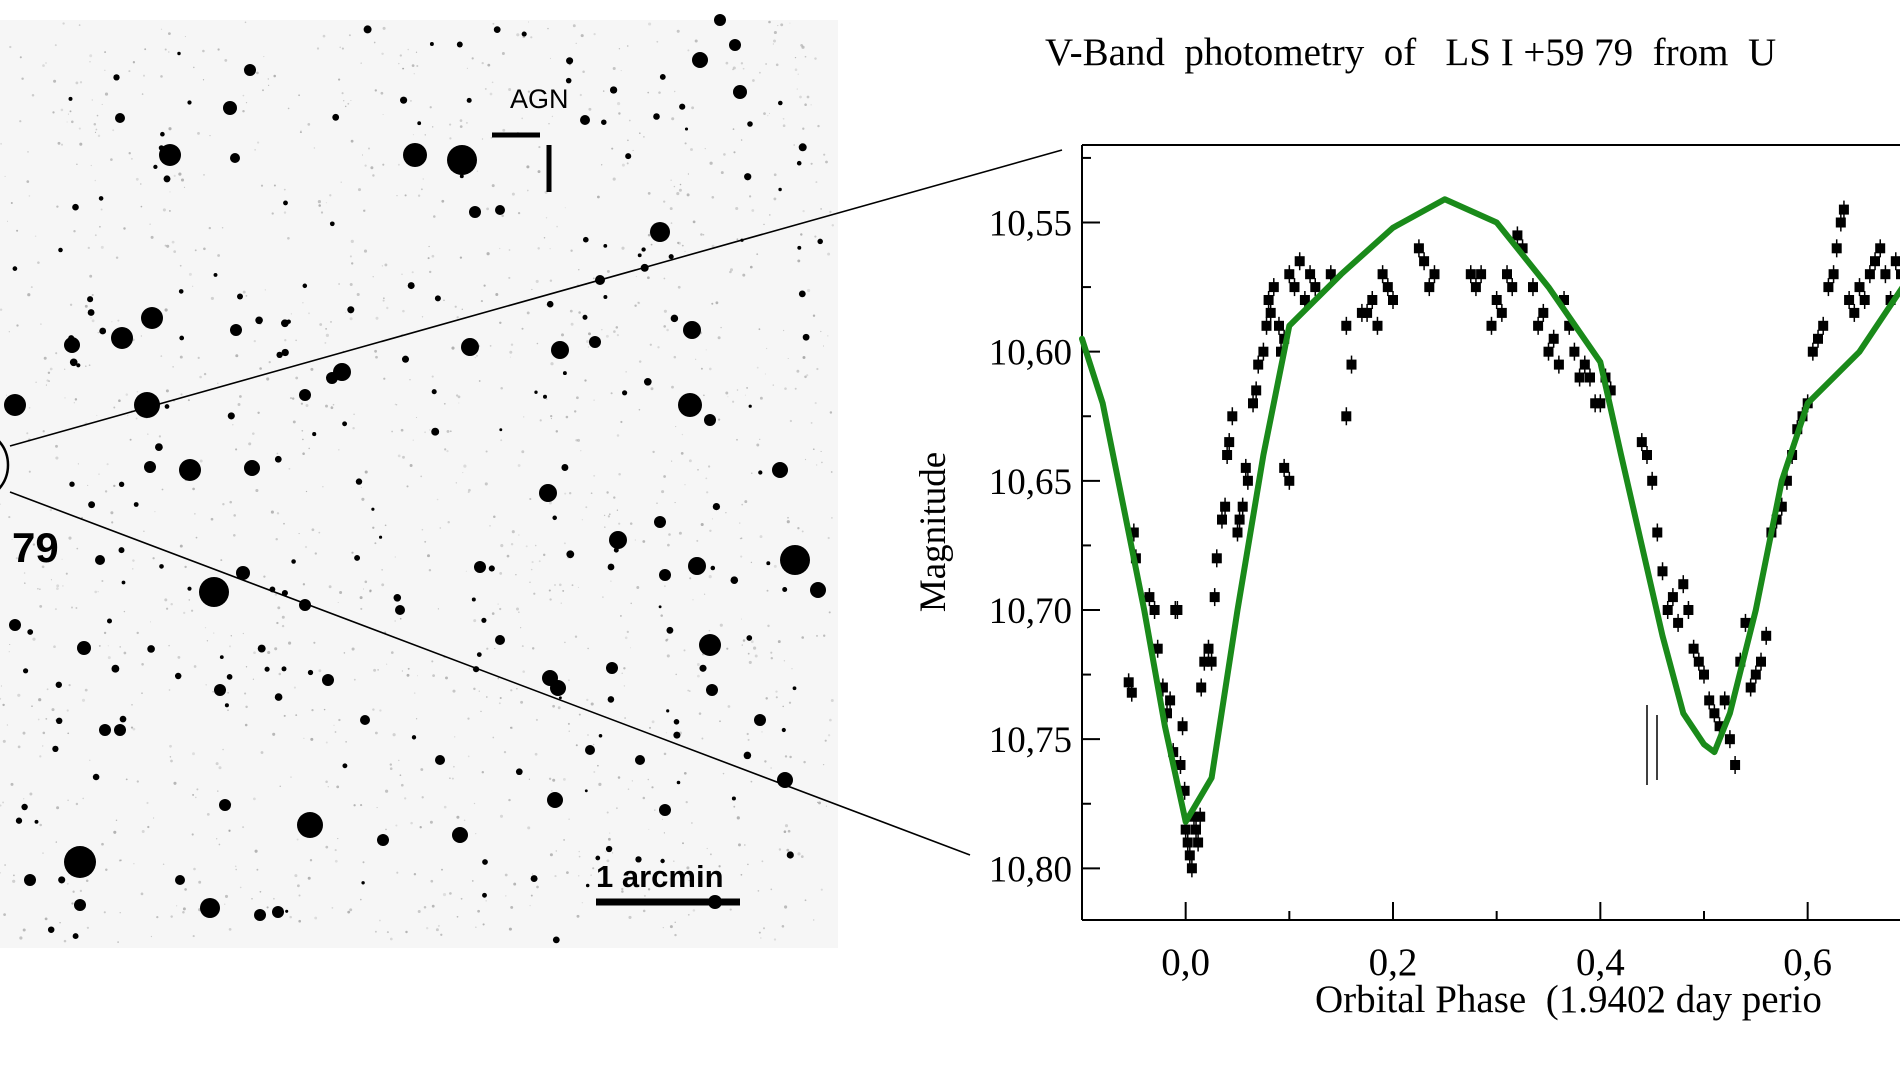  What do you see at coordinates (1030, 869) in the screenshot?
I see `y-tick-label: 10,80` at bounding box center [1030, 869].